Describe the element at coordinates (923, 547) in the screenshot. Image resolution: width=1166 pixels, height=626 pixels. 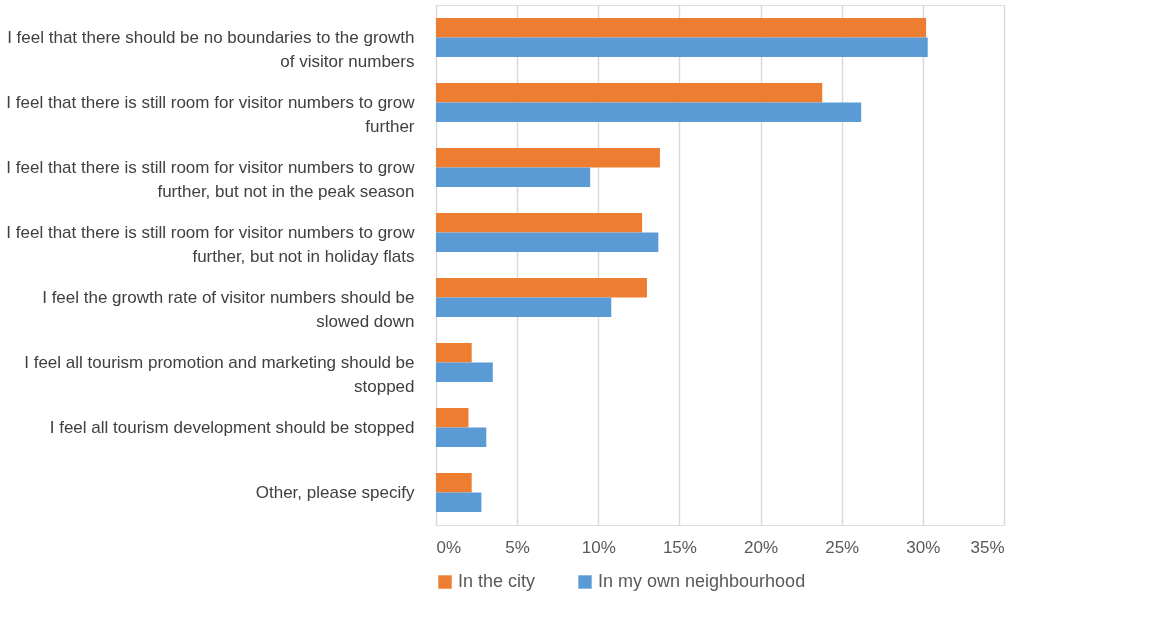
I see `x-tick-label: 30%` at that location.